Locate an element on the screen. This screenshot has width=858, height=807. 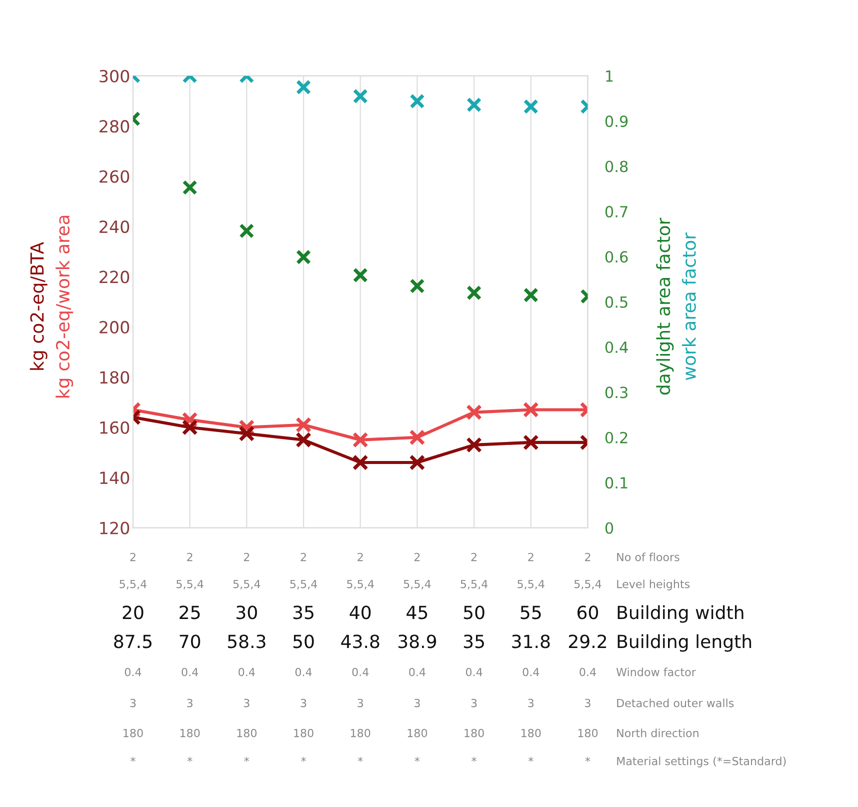
text: Level heights is located at coordinates (653, 585).